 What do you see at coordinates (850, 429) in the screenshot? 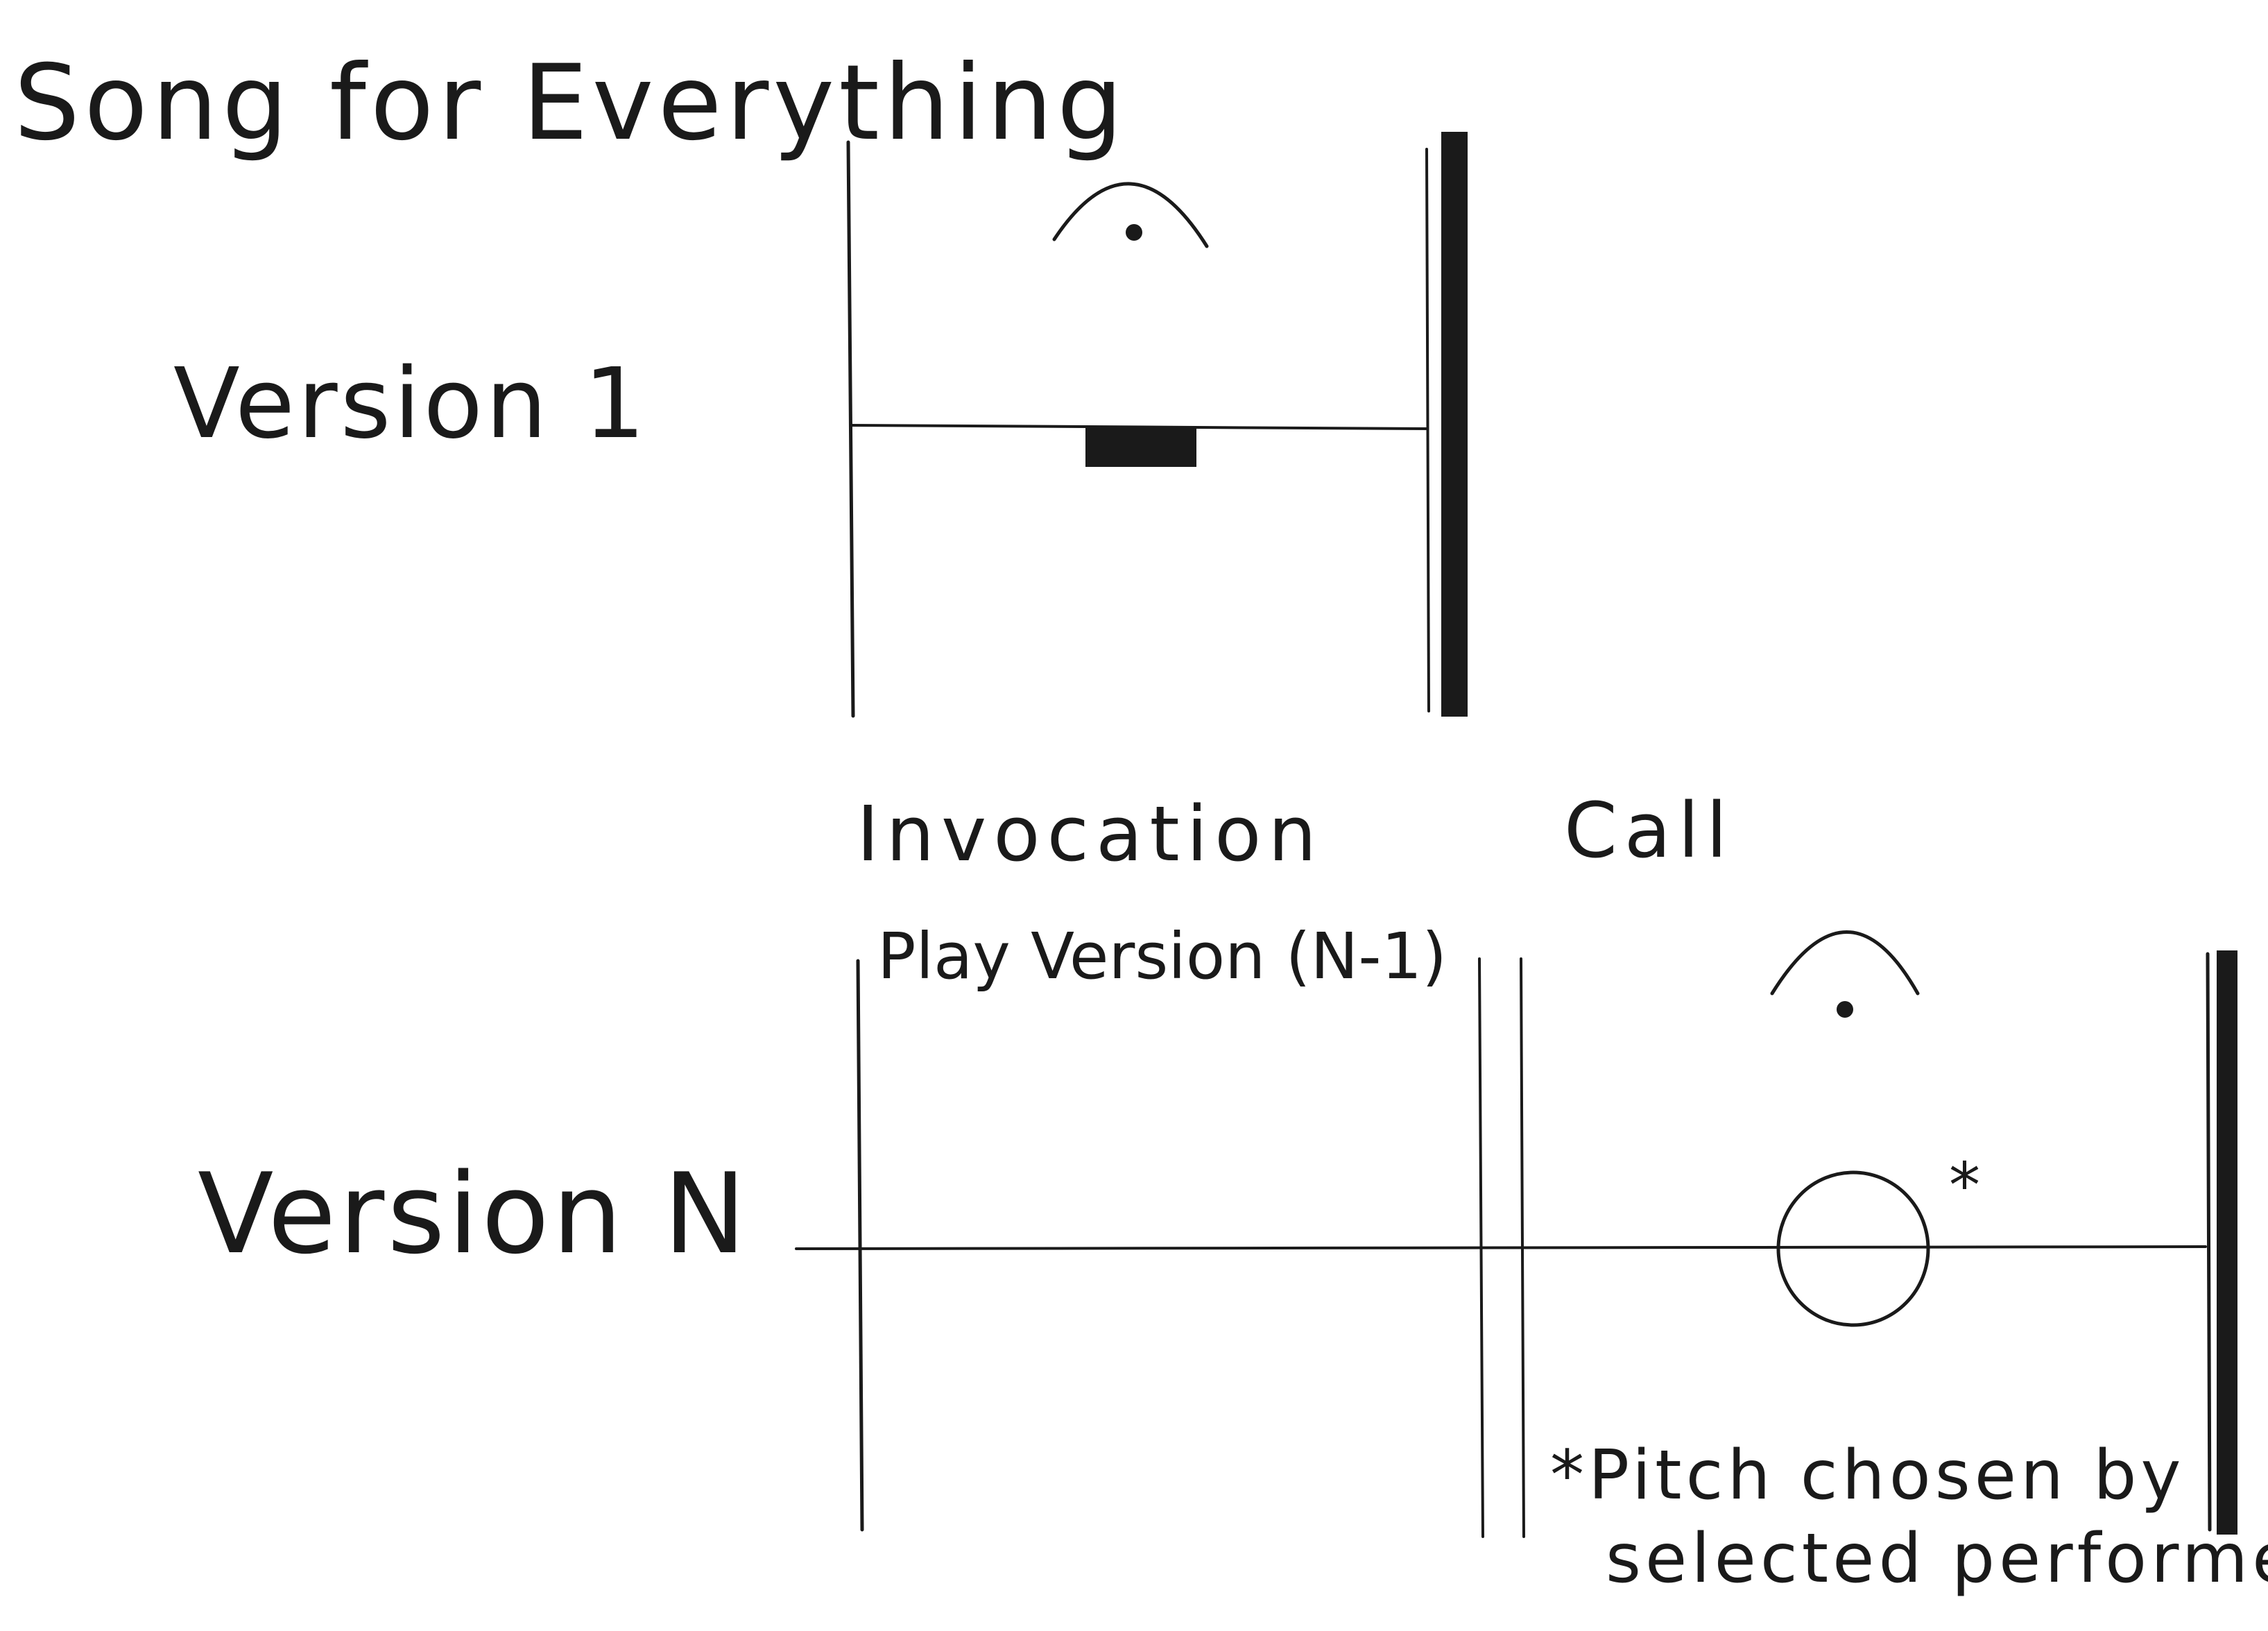
I see `version-1-opening-barline` at bounding box center [850, 429].